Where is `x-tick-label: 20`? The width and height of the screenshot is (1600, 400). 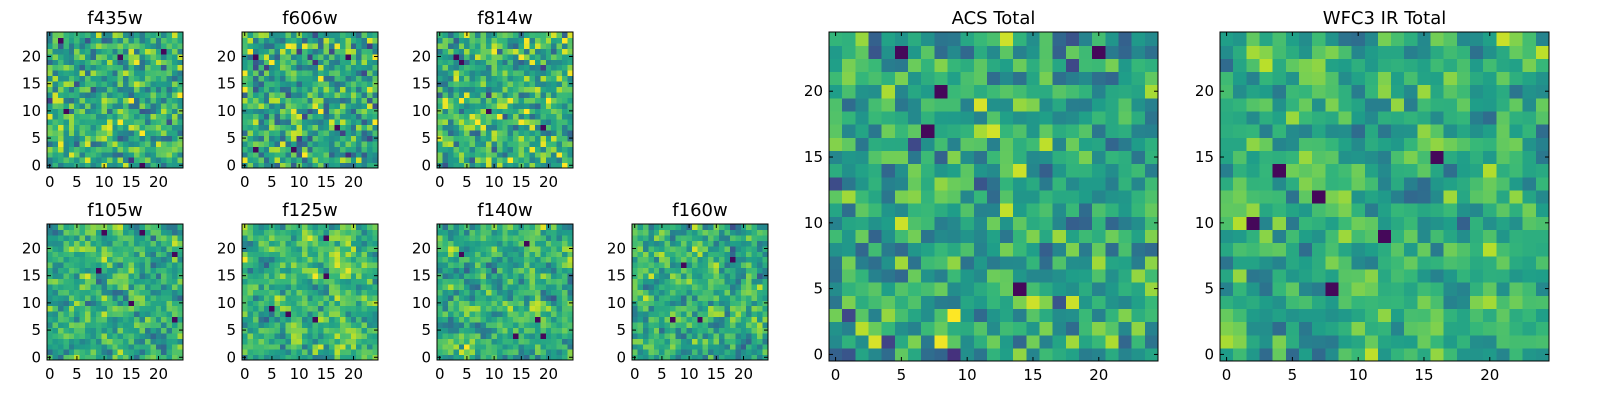 x-tick-label: 20 is located at coordinates (743, 374).